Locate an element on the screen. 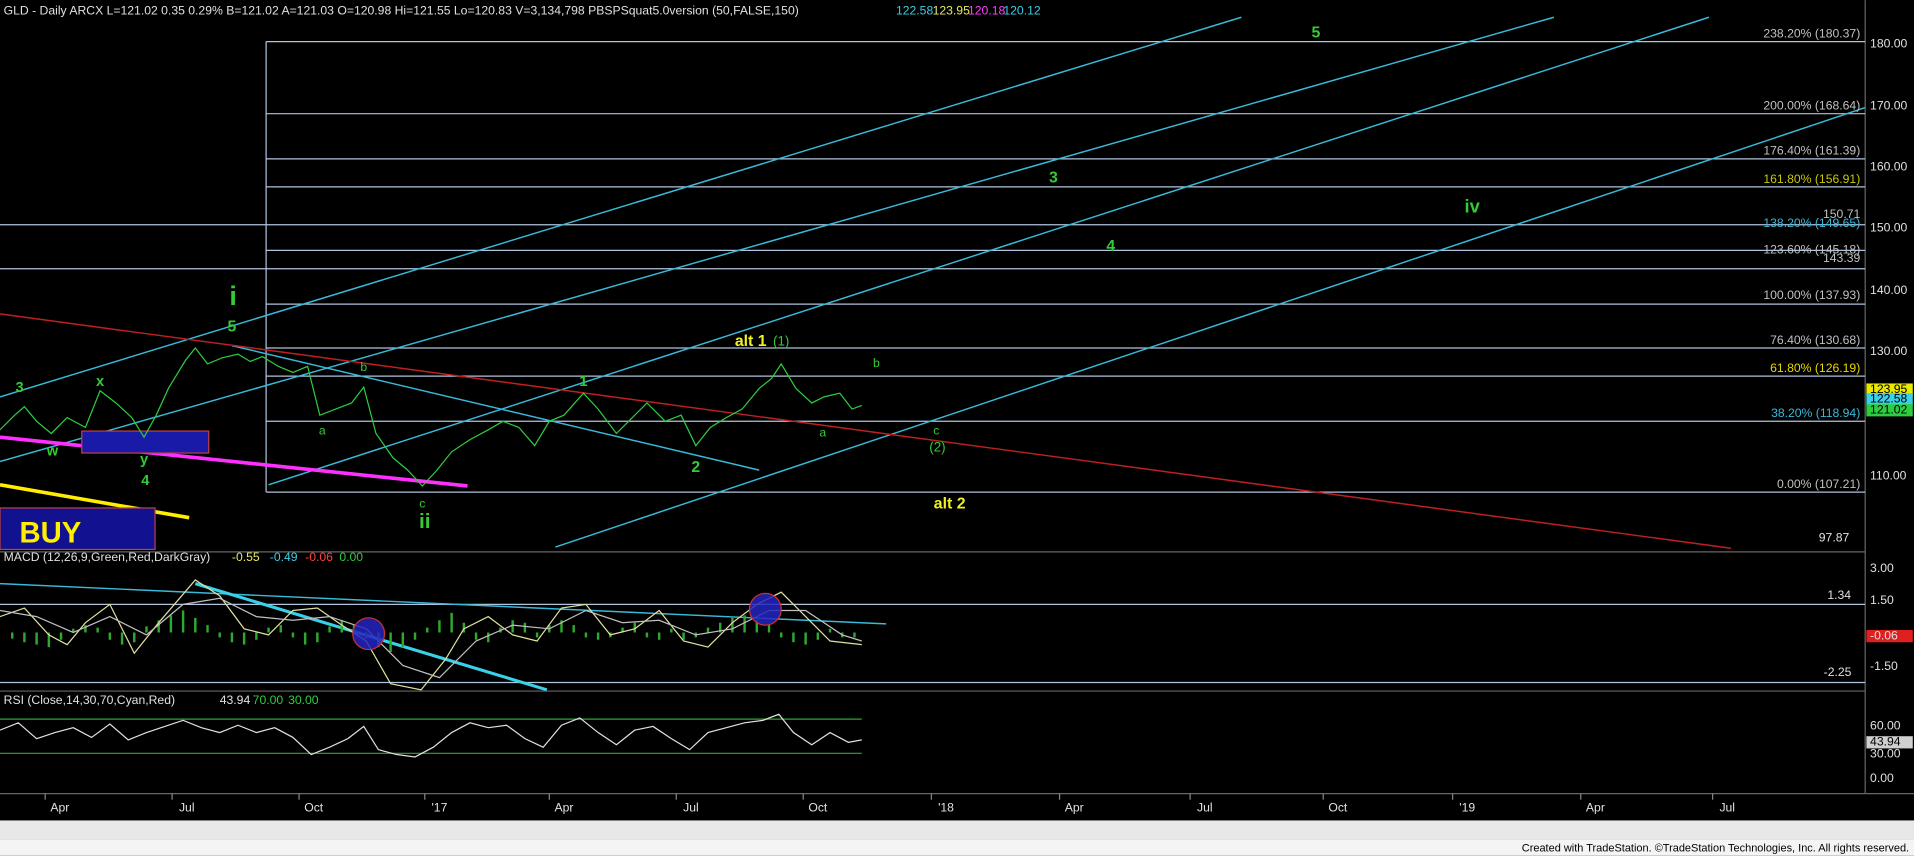  rsi-header: RSI (Close,14,30,70,Cyan,Red) is located at coordinates (89, 700).